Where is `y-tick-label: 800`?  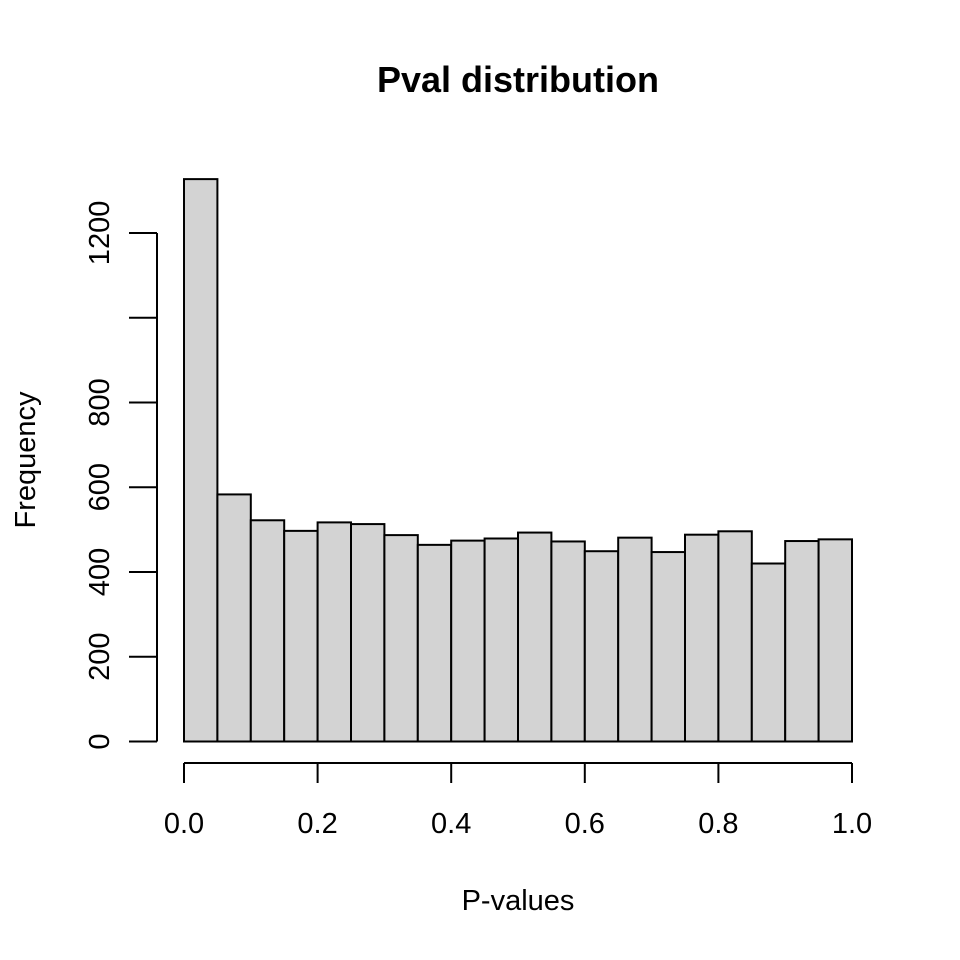
y-tick-label: 800 is located at coordinates (100, 402).